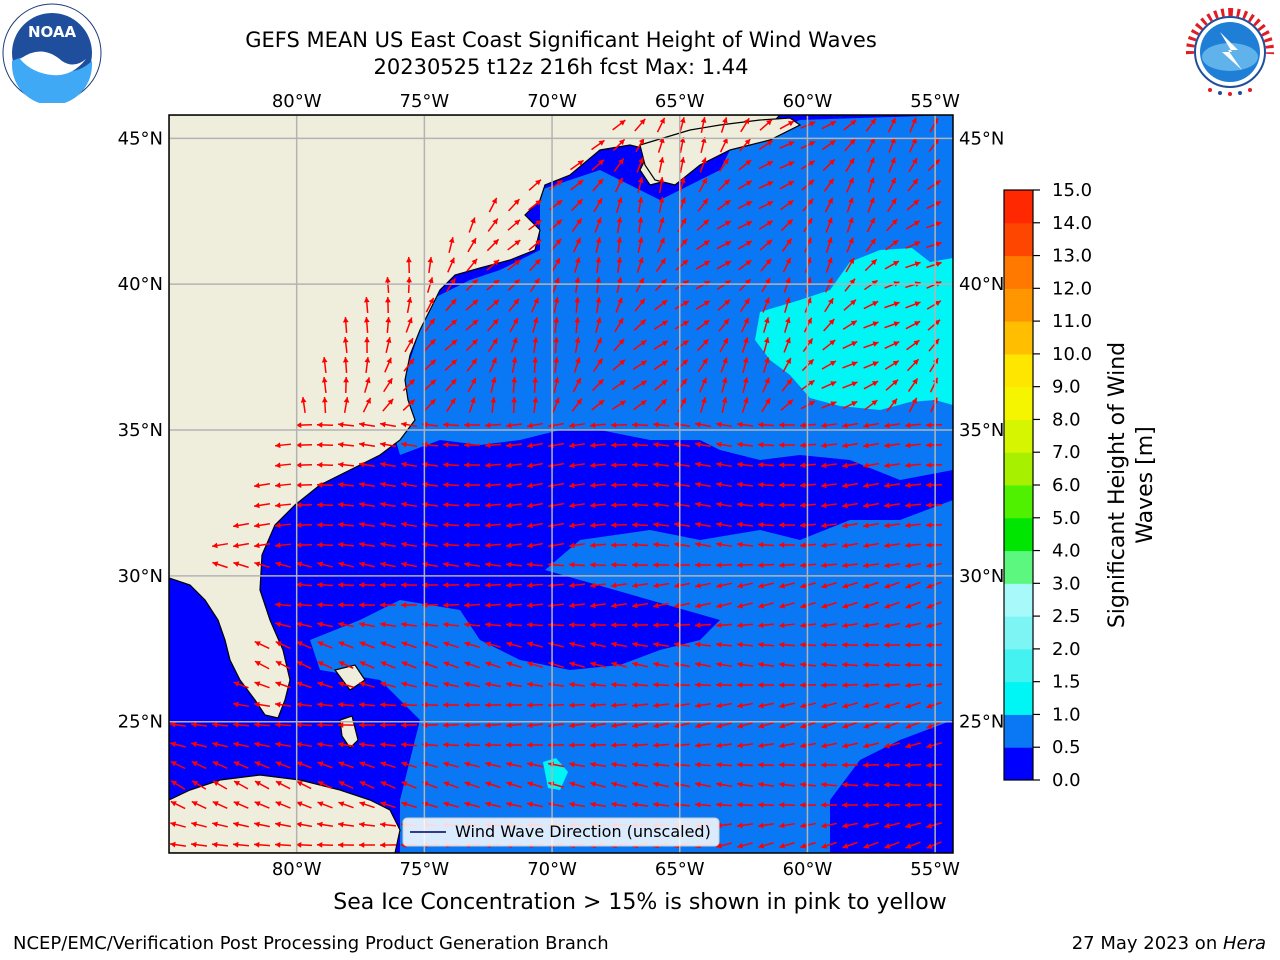 The image size is (1280, 960). I want to click on lat-tick-right: 40°N, so click(981, 284).